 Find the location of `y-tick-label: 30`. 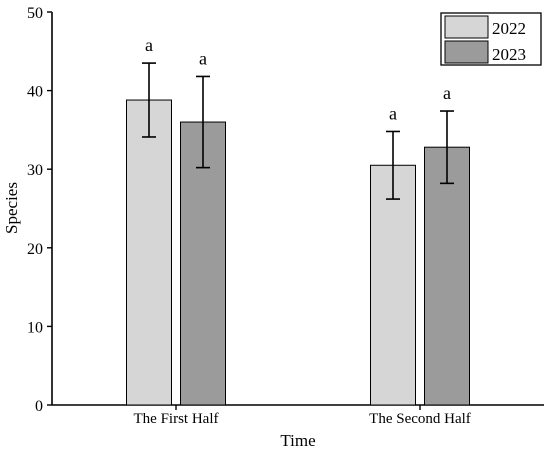

y-tick-label: 30 is located at coordinates (35, 170).